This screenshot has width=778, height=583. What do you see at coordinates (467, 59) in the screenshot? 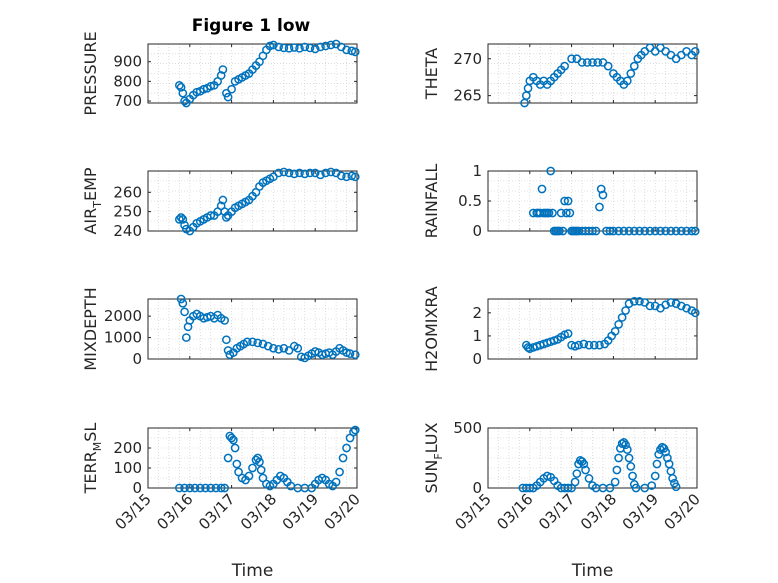
I see `y-tick-label: 270` at bounding box center [467, 59].